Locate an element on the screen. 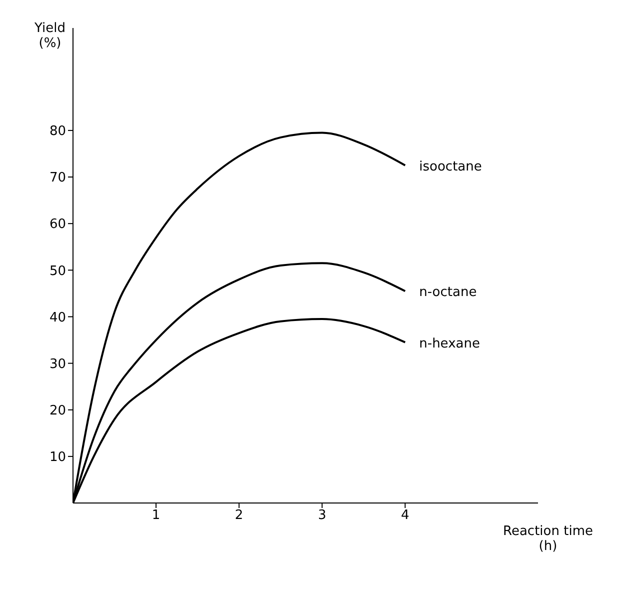 The height and width of the screenshot is (593, 644). x-tick-label: 1 is located at coordinates (156, 516).